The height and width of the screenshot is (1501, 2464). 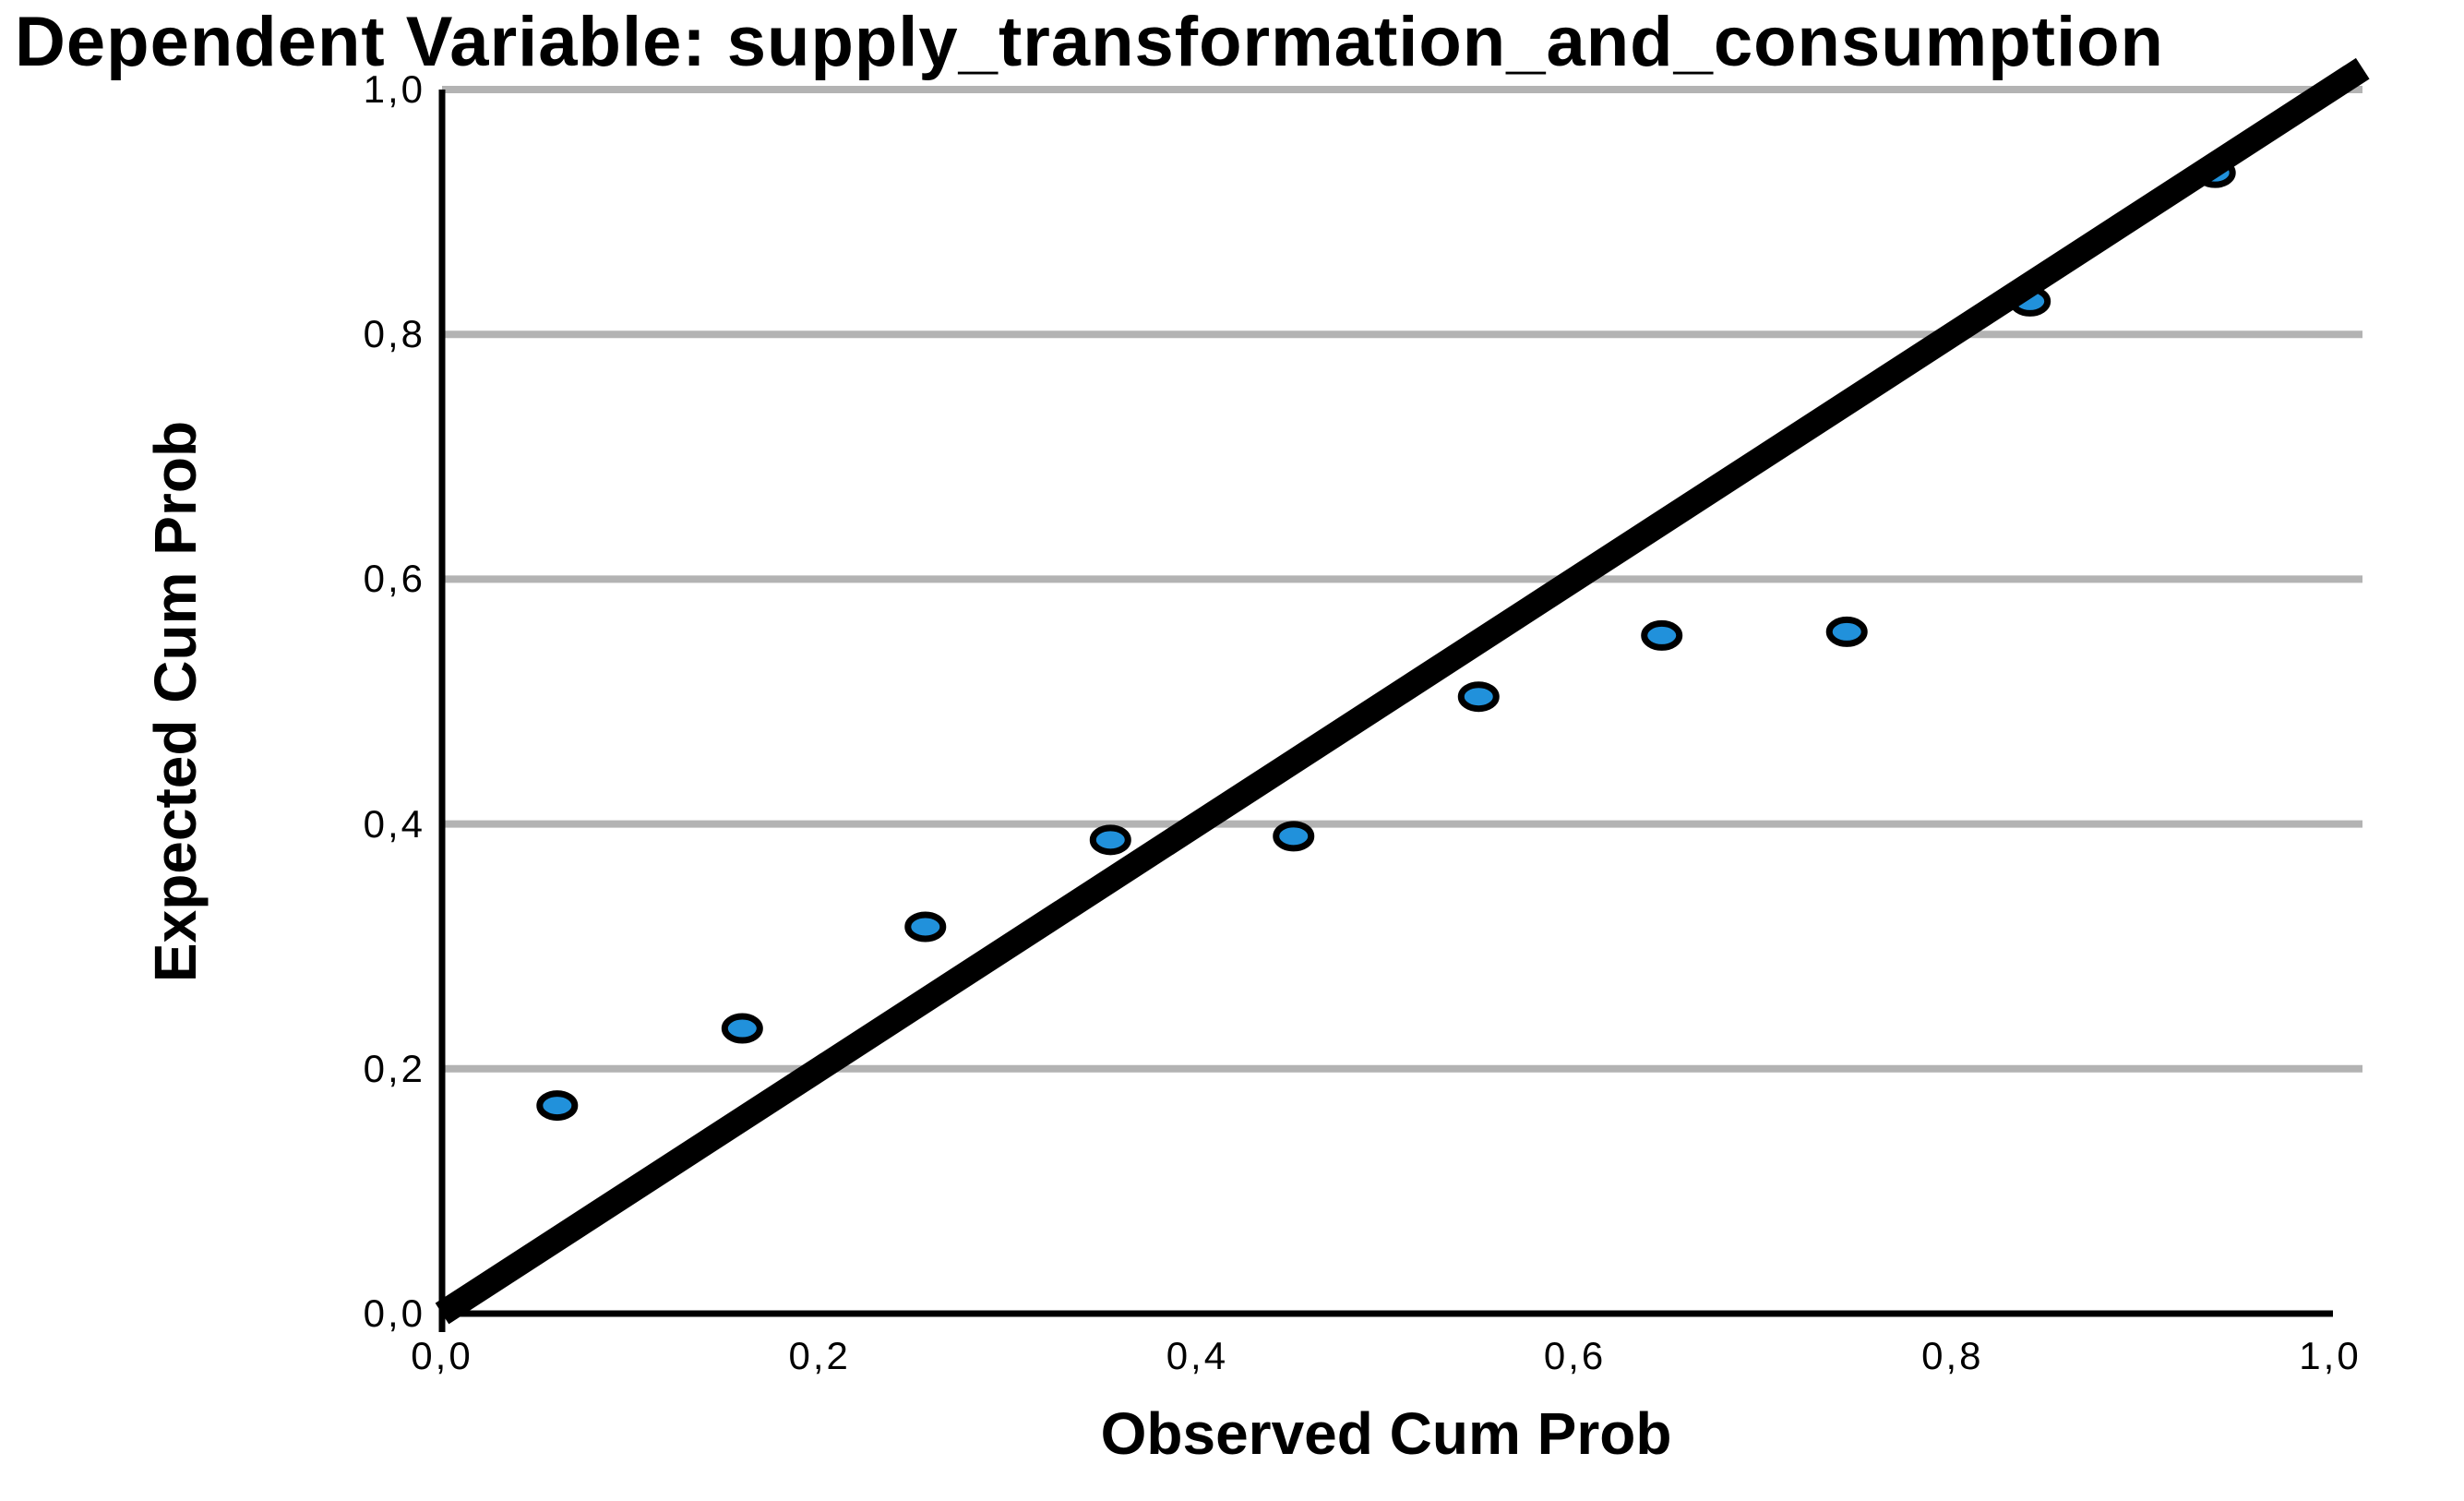 I want to click on x-tick-label: 1,0, so click(x=2330, y=1355).